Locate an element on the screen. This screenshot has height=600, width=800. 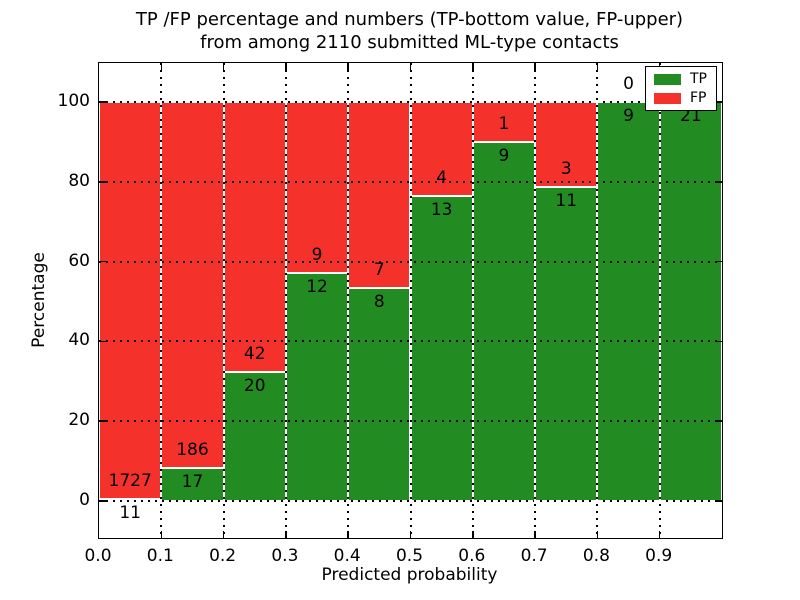
fp-color-swatch-icon is located at coordinates (667, 98).